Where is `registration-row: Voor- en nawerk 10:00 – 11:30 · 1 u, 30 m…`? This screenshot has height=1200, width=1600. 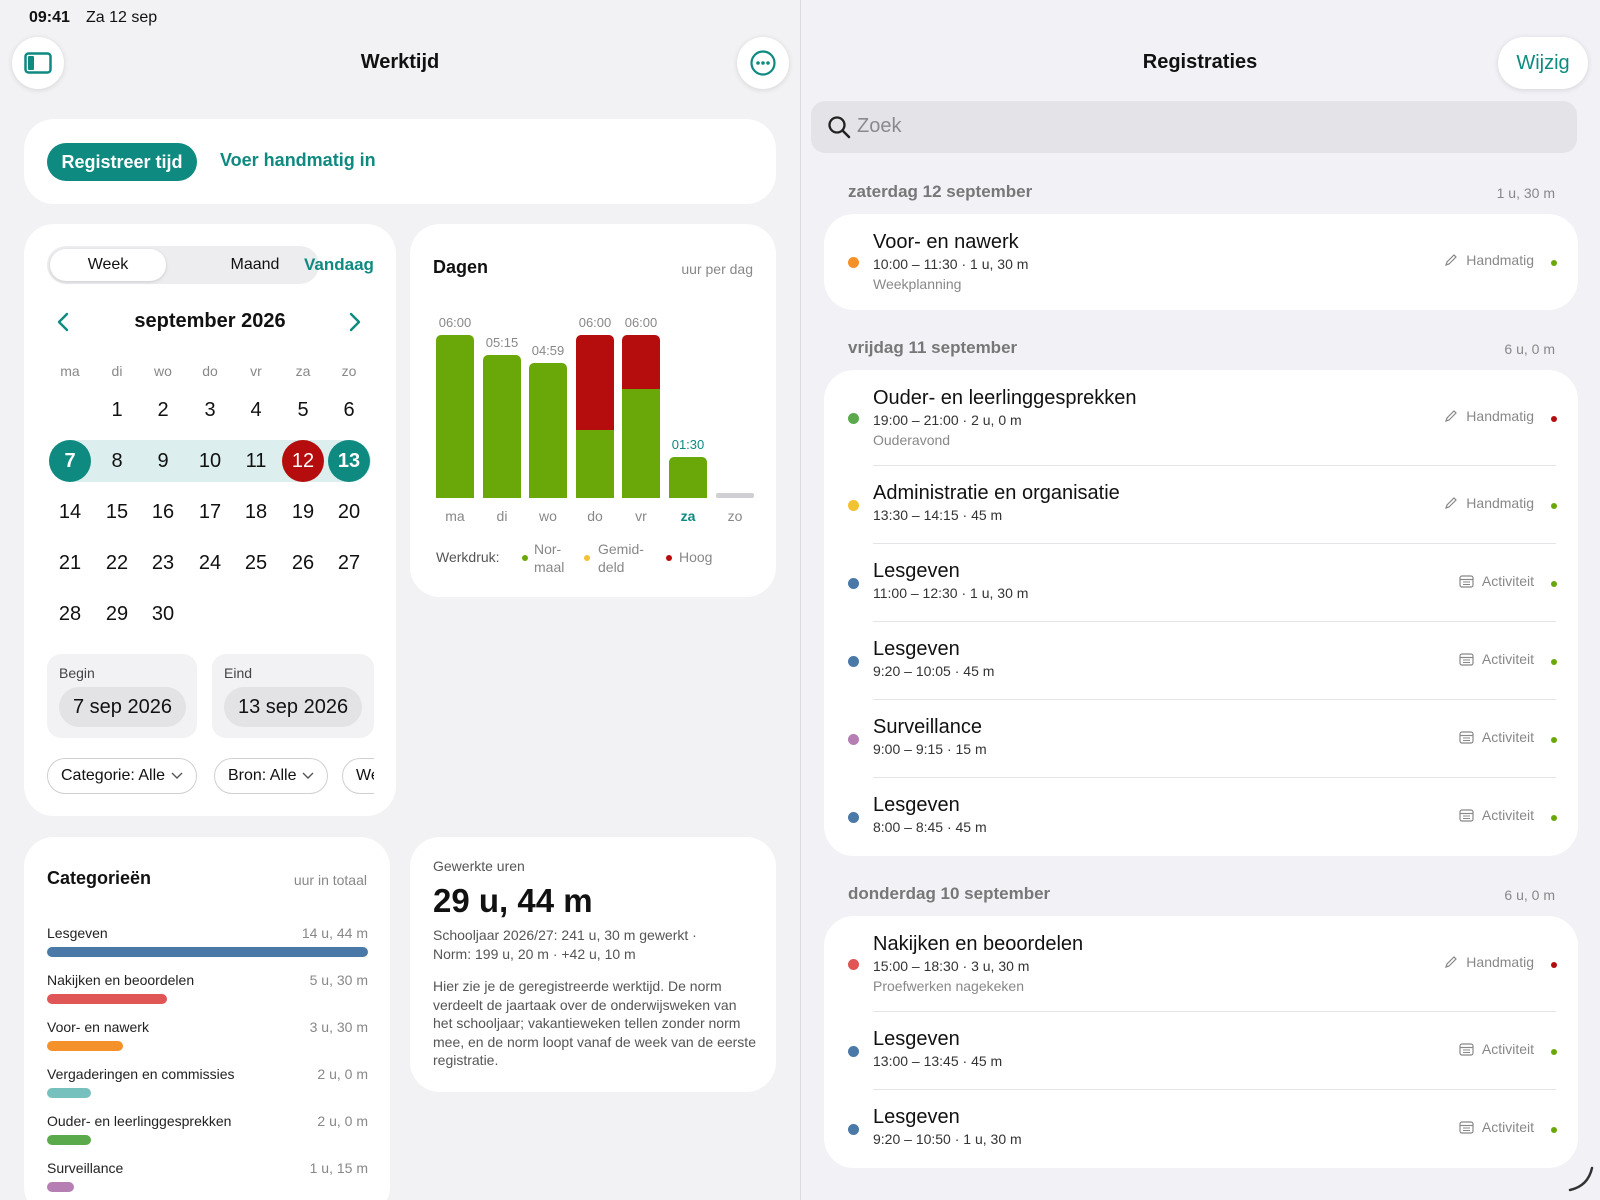
registration-row: Voor- en nawerk 10:00 – 11:30 · 1 u, 30 m… is located at coordinates (1201, 262).